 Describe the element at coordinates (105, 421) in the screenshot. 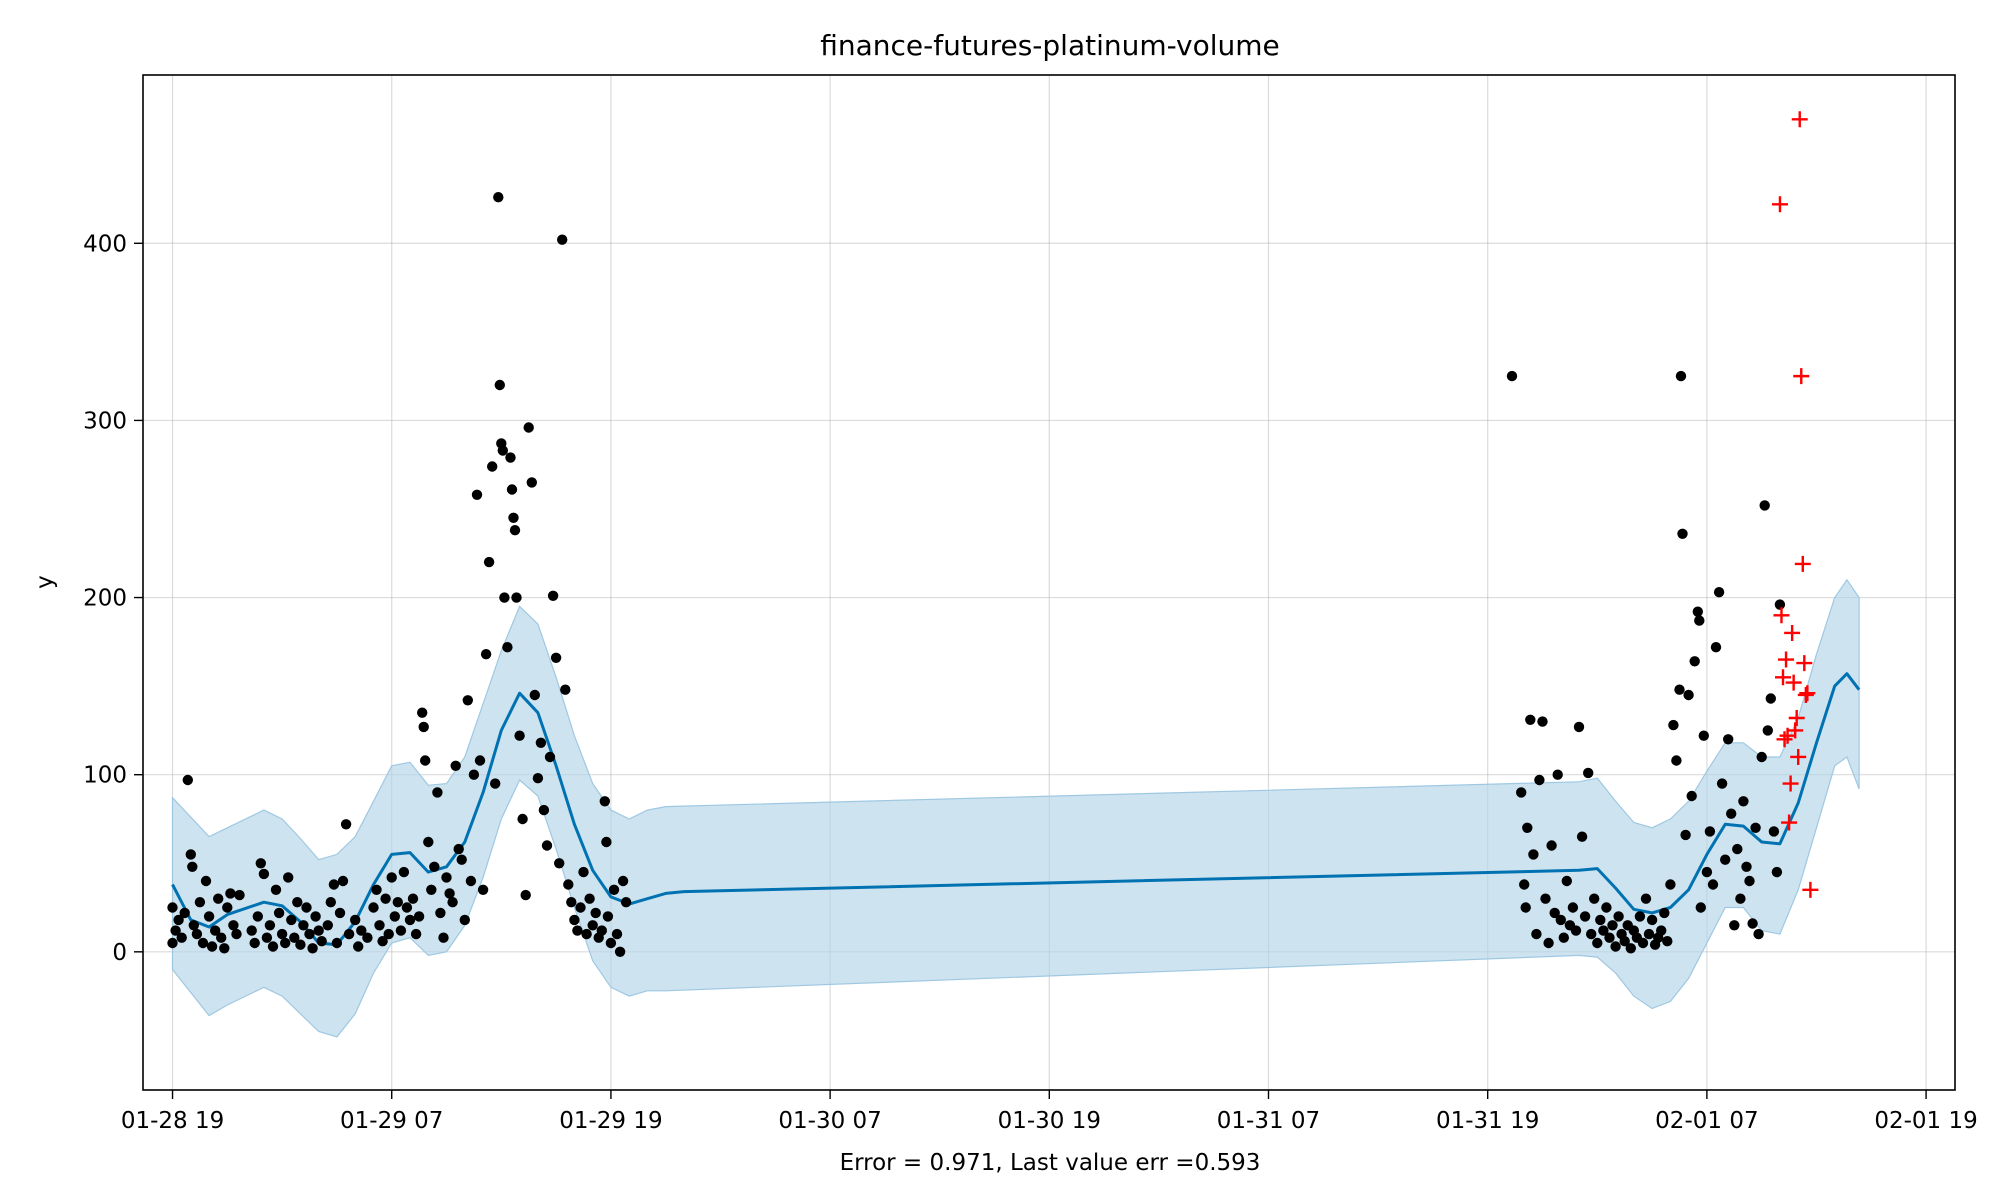

I see `y-tick-label: 300` at that location.